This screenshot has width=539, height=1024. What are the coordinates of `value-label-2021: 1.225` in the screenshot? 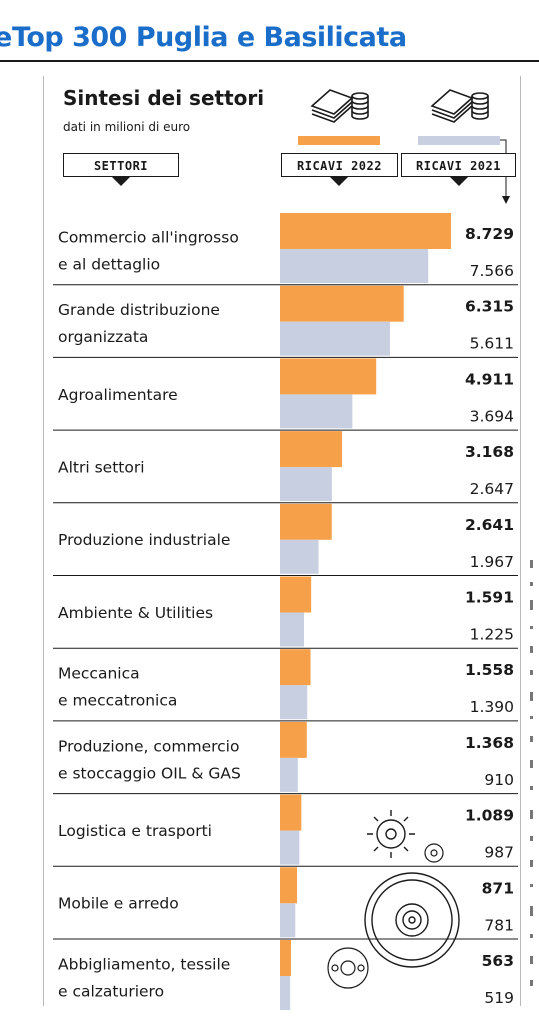 It's located at (492, 635).